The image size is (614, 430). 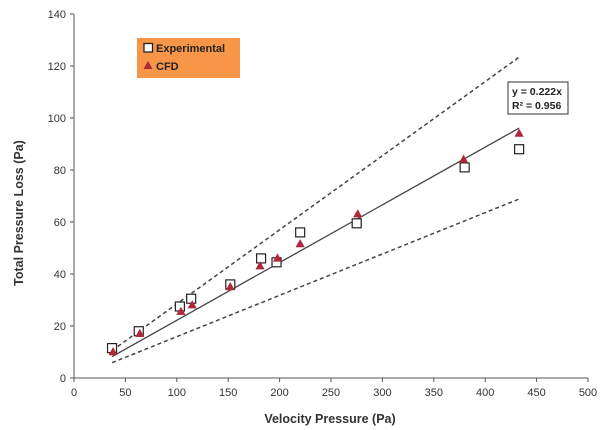 I want to click on y-tick-label: 80, so click(x=60, y=171).